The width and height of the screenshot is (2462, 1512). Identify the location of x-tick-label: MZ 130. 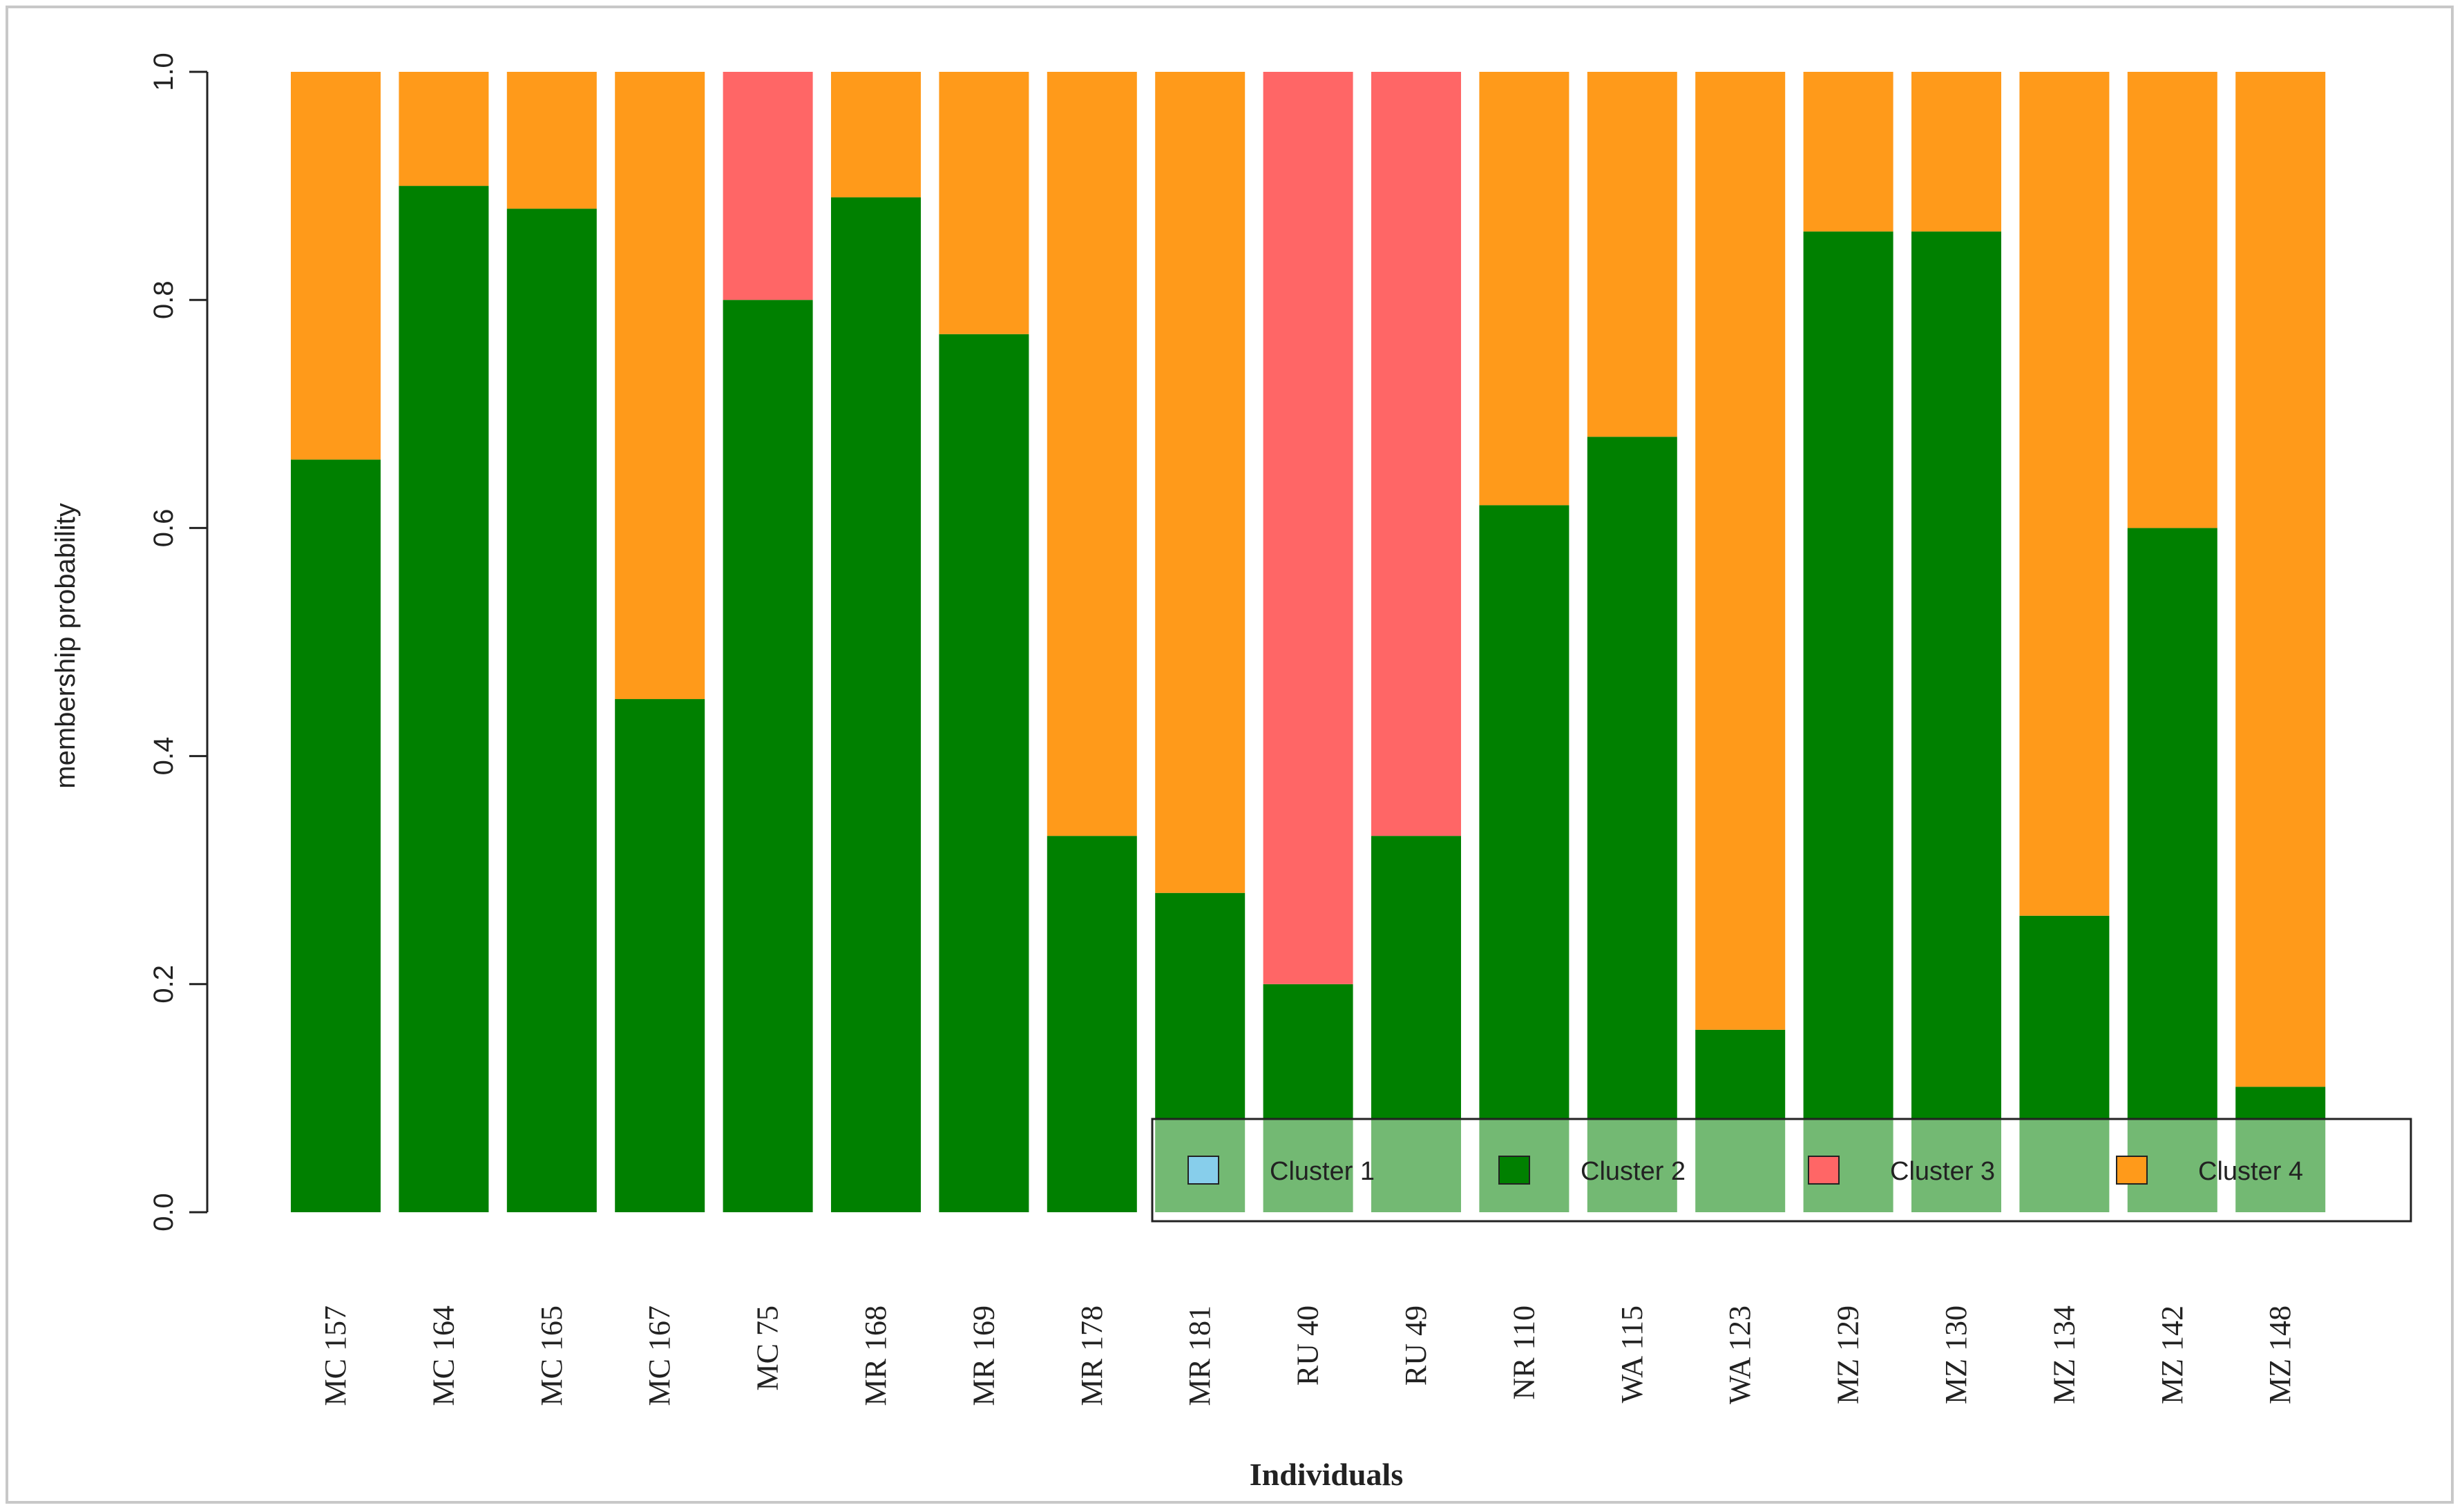
(1956, 1354).